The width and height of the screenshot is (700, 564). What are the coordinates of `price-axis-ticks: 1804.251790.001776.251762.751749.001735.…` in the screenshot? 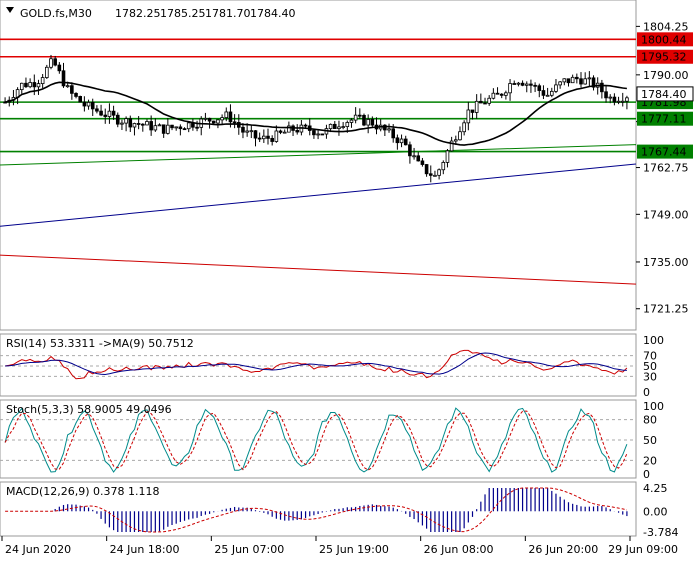 It's located at (662, 168).